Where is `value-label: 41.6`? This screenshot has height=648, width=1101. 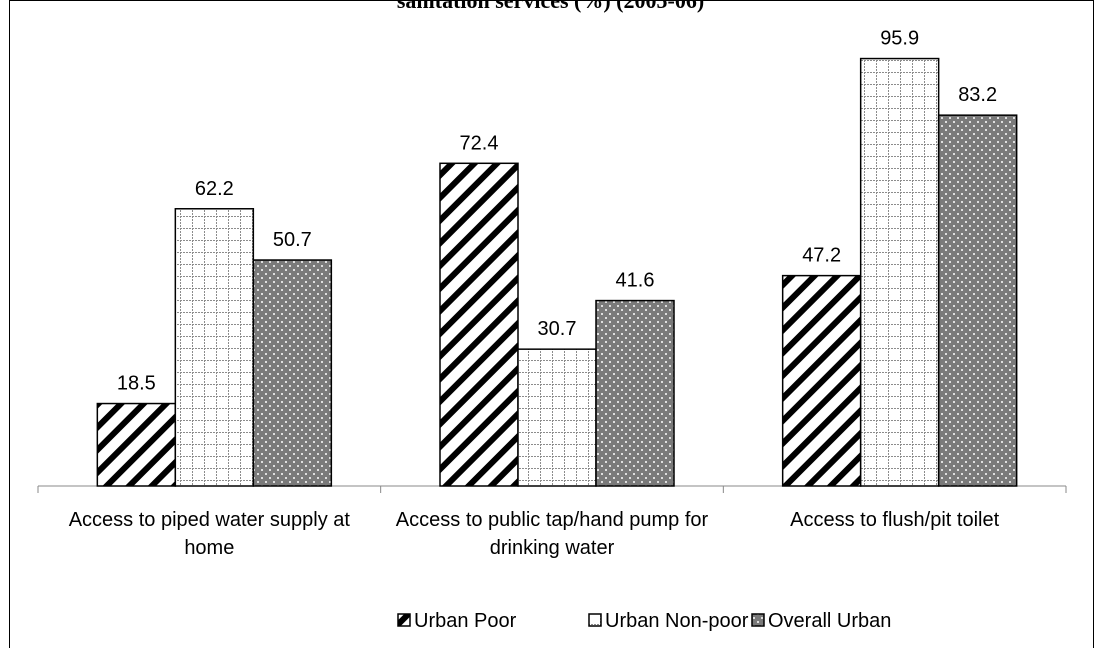 value-label: 41.6 is located at coordinates (635, 281).